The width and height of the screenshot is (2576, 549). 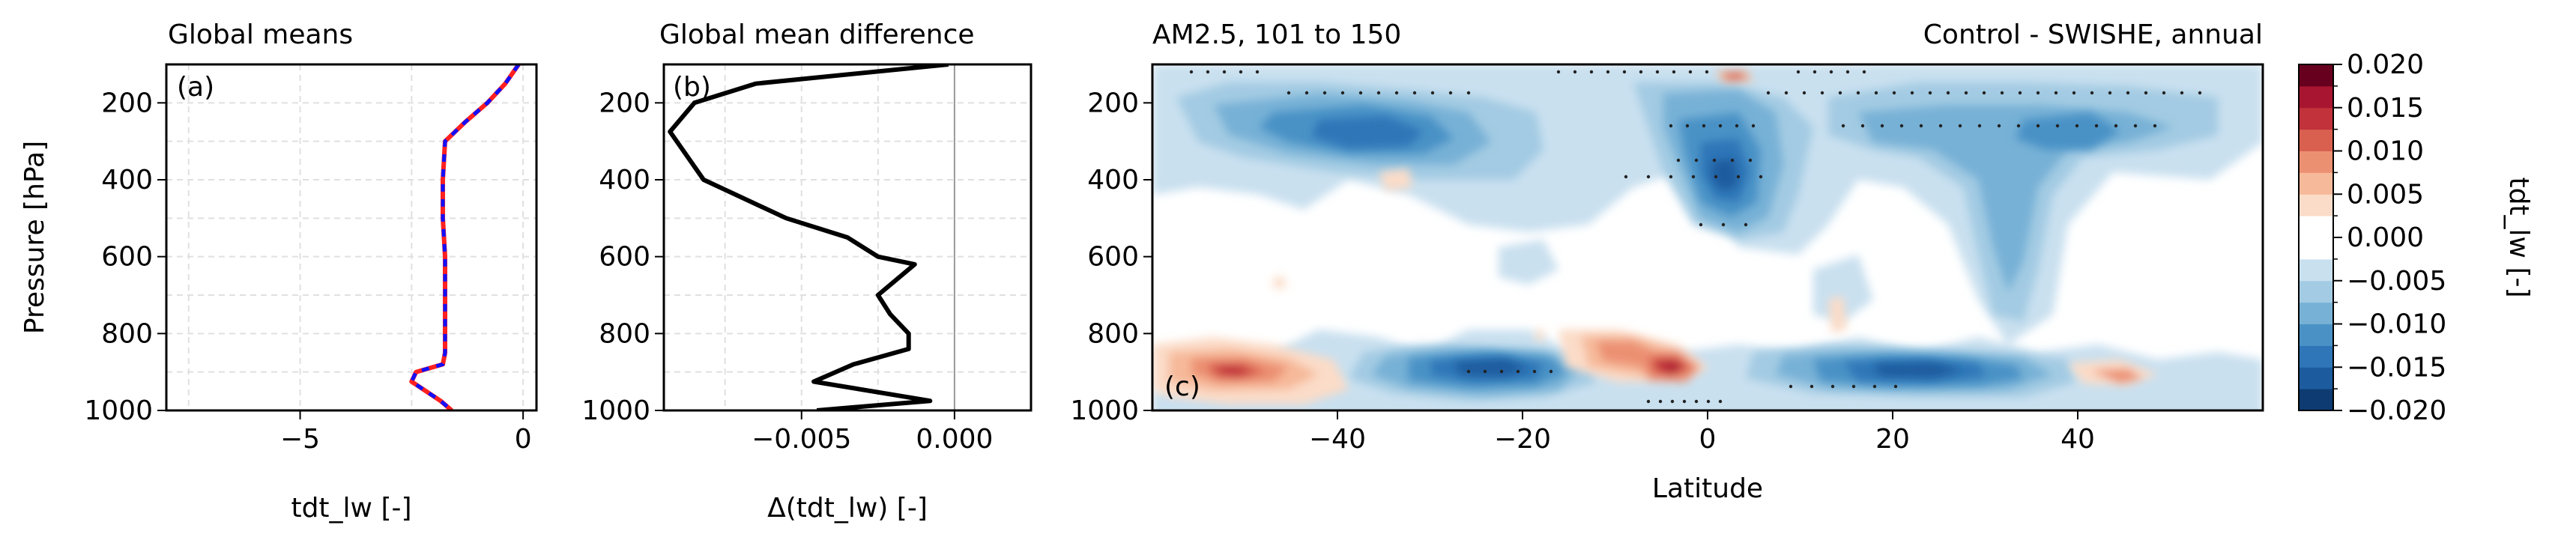 I want to click on panel-b-grid, so click(x=848, y=238).